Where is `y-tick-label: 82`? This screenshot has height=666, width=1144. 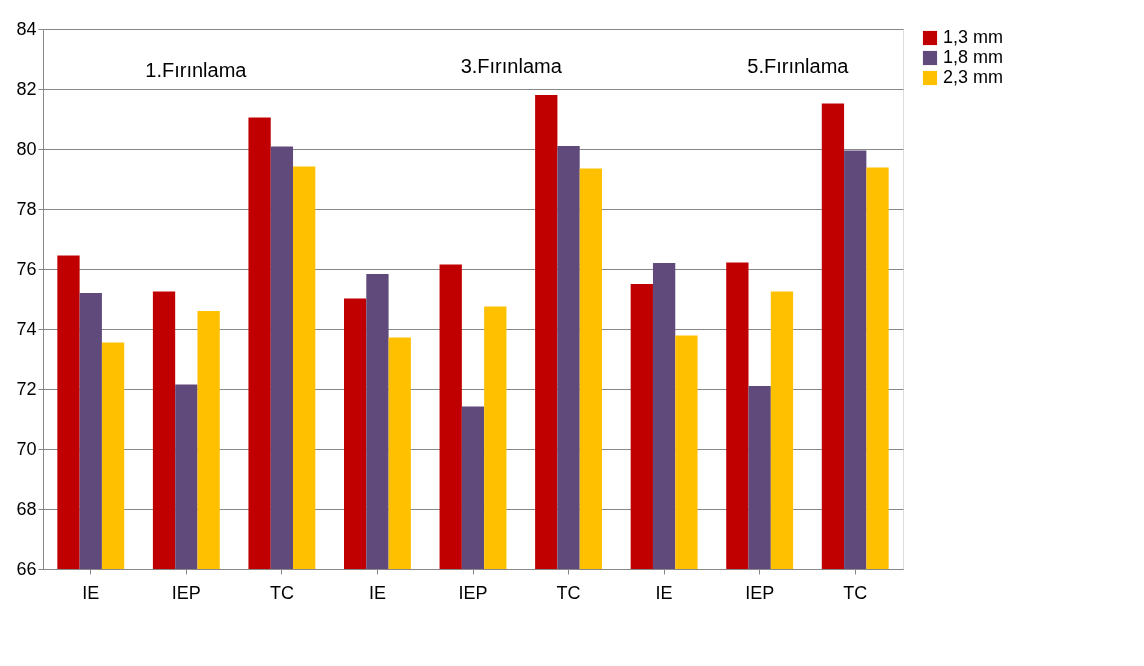 y-tick-label: 82 is located at coordinates (26, 88).